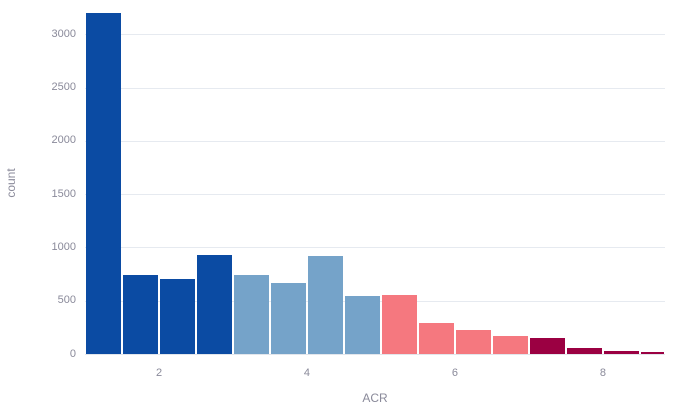  Describe the element at coordinates (63, 193) in the screenshot. I see `y-tick-label: 1500` at that location.